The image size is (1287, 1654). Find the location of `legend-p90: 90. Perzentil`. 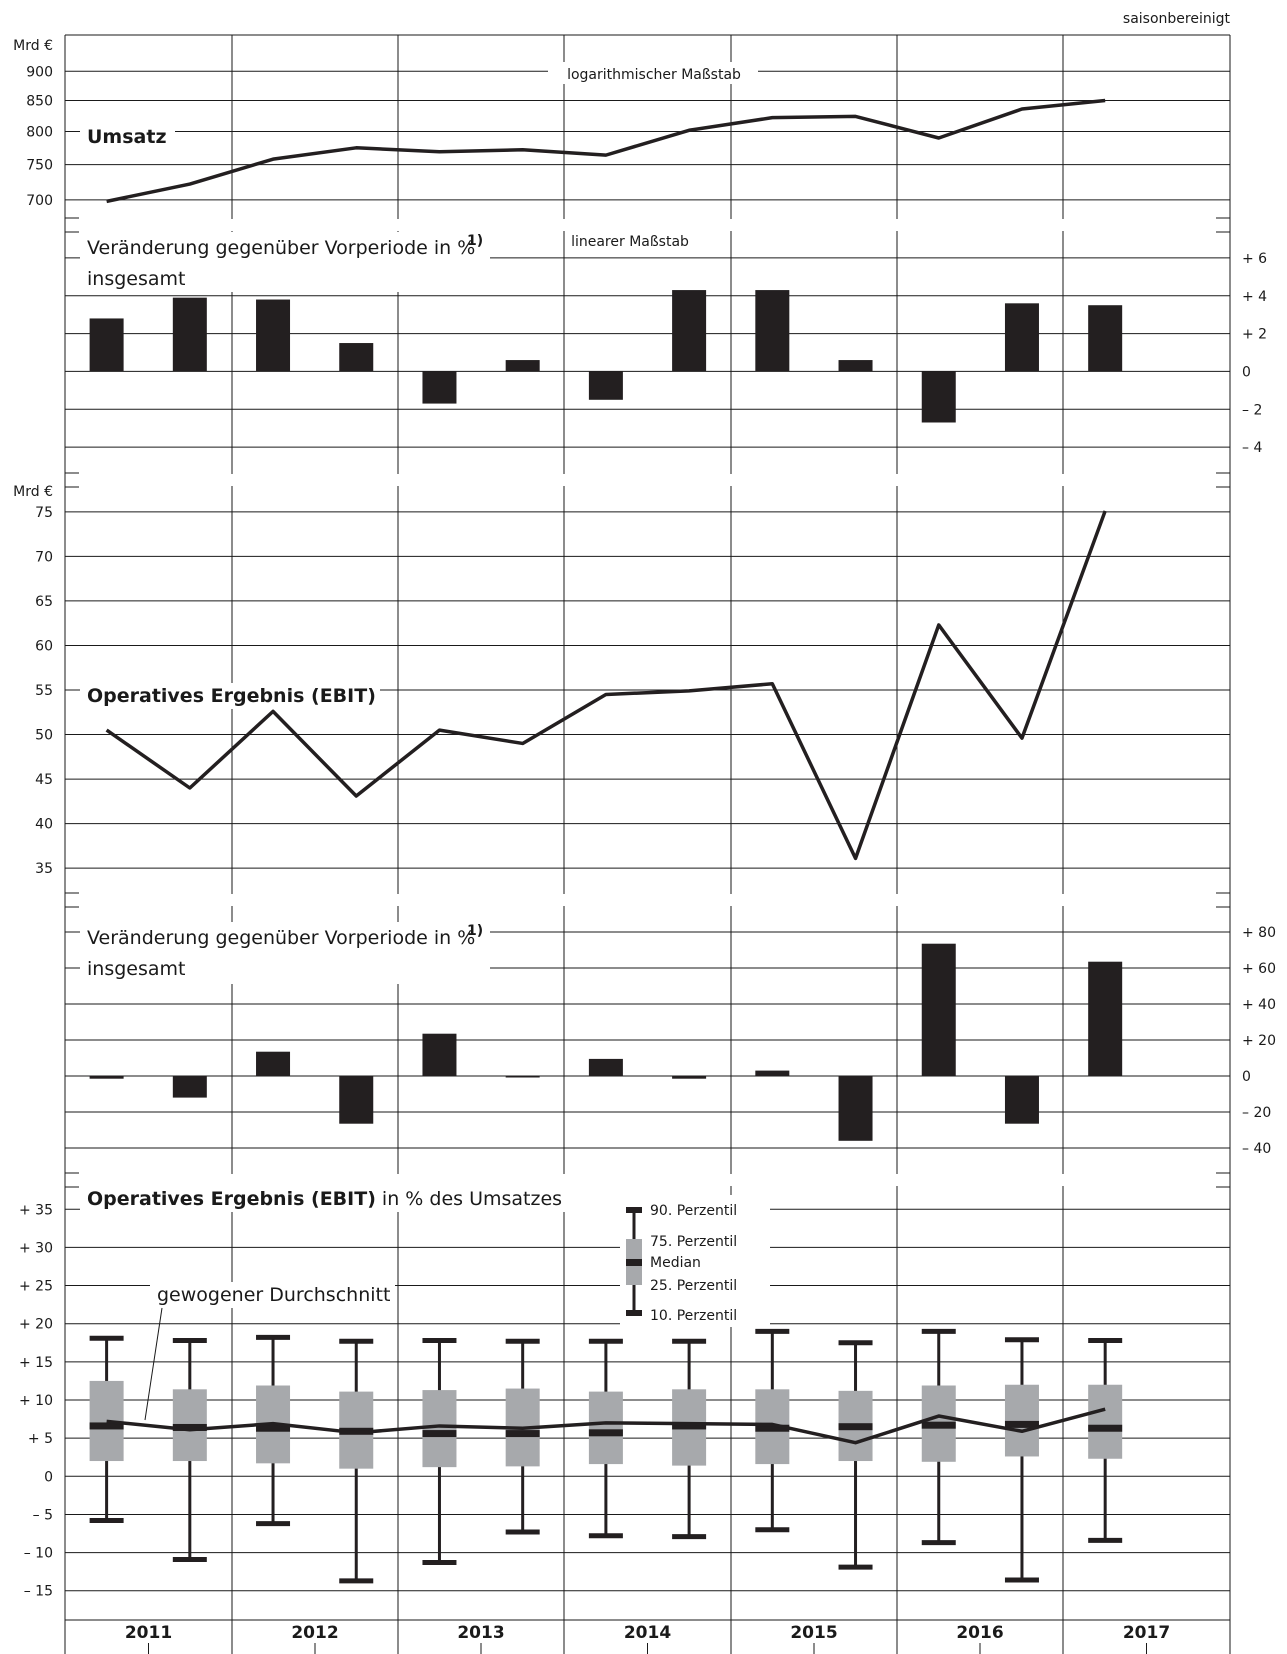

legend-p90: 90. Perzentil is located at coordinates (693, 1211).